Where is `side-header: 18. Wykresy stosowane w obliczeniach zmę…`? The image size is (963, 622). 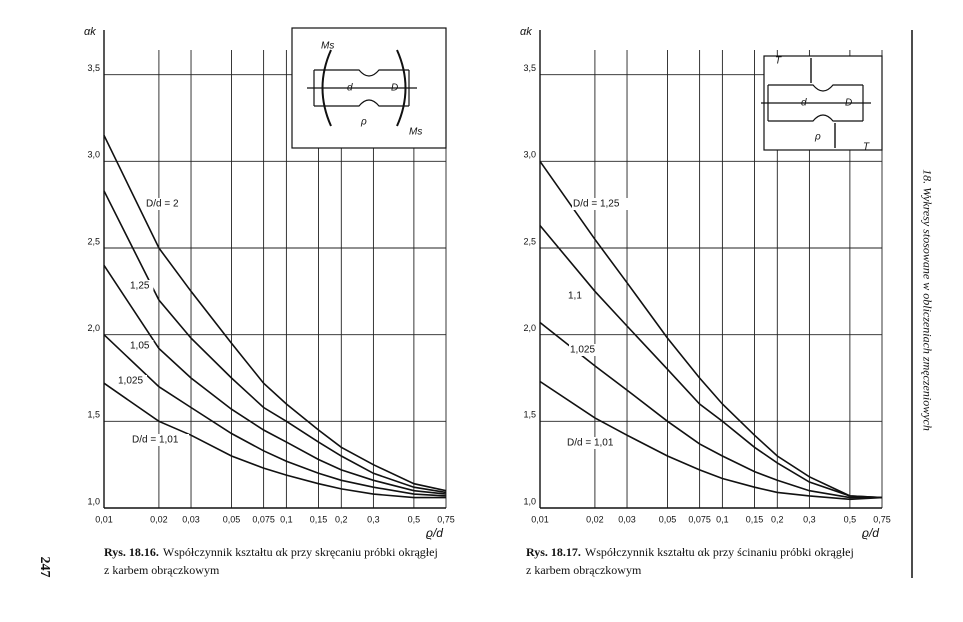 side-header: 18. Wykresy stosowane w obliczeniach zmę… is located at coordinates (927, 300).